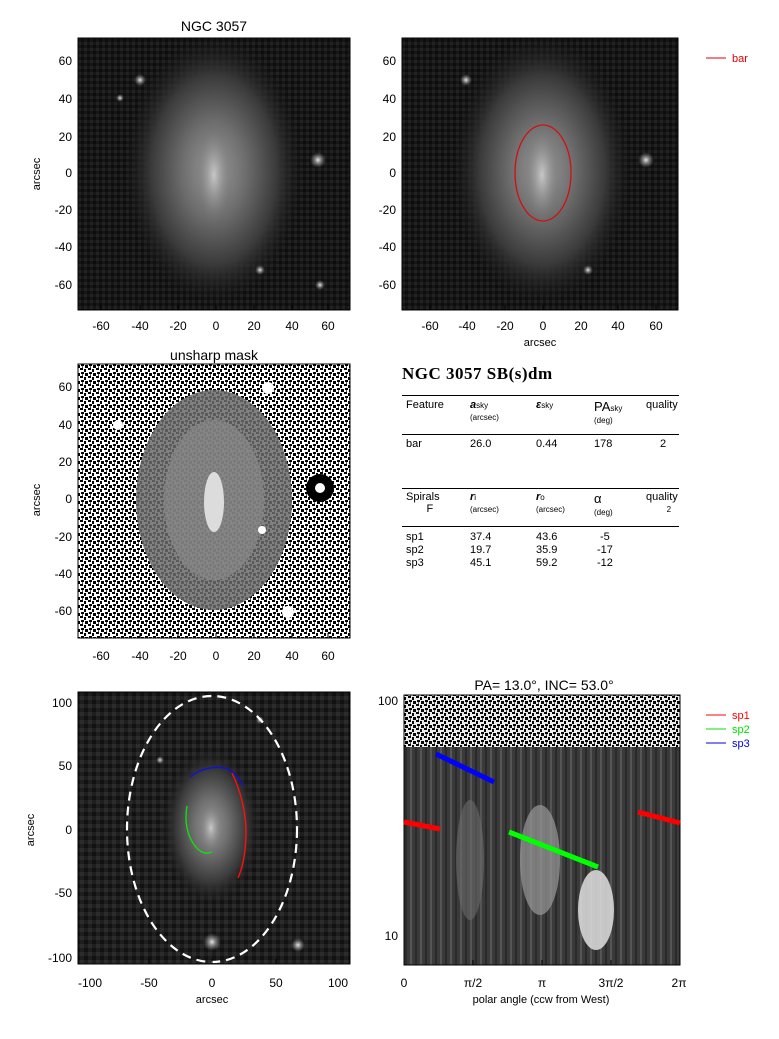  I want to click on bar-row-eps: 0.44, so click(547, 444).